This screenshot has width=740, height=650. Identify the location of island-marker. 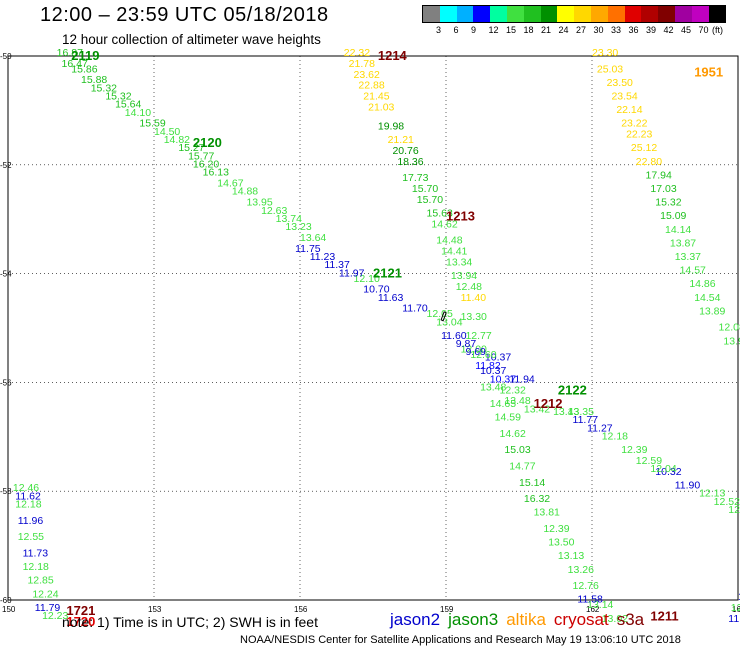
(443, 316).